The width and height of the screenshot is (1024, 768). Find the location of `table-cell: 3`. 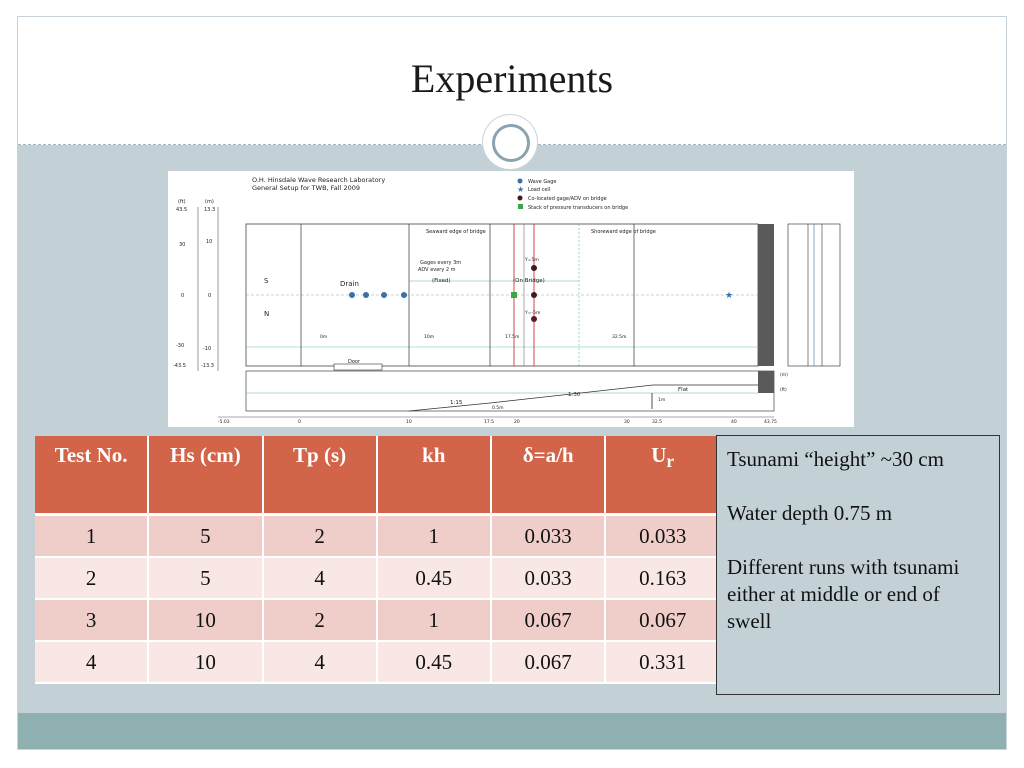

table-cell: 3 is located at coordinates (92, 620).